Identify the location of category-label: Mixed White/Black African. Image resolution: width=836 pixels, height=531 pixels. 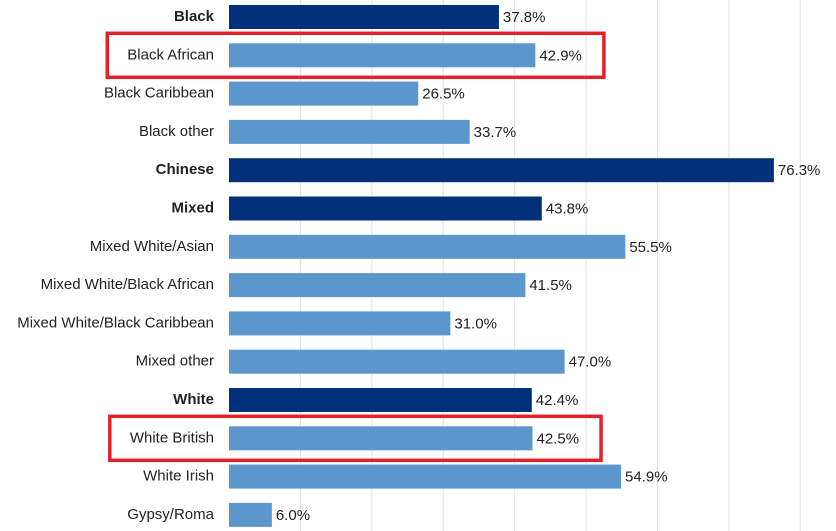
(127, 284).